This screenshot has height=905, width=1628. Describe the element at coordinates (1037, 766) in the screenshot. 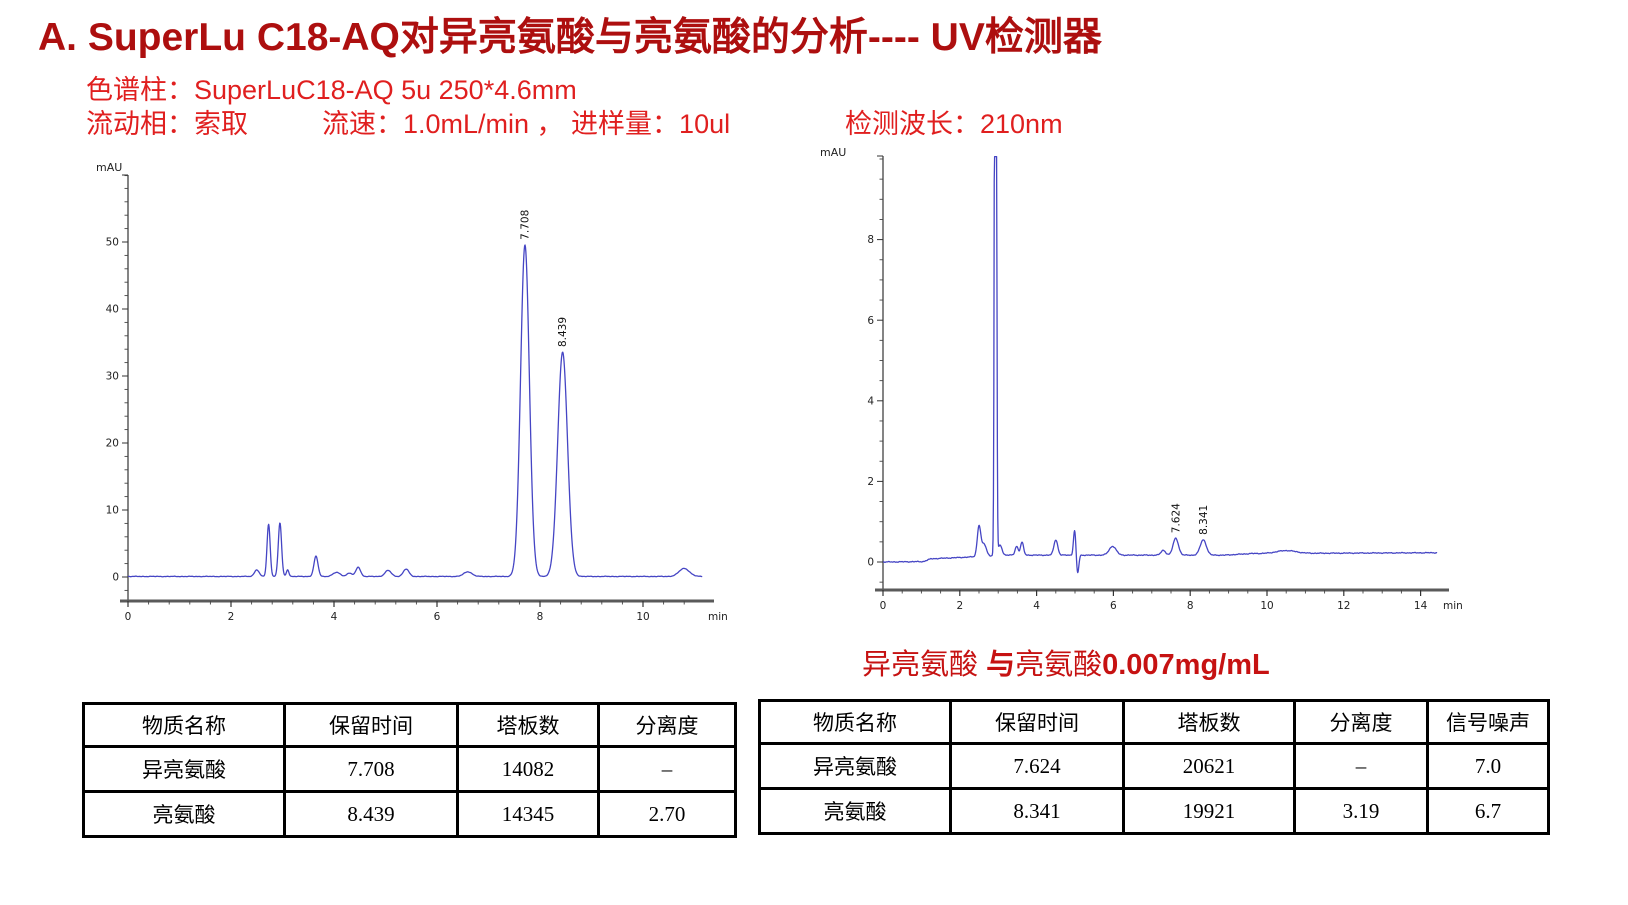

I see `table-cell: 7.624` at that location.